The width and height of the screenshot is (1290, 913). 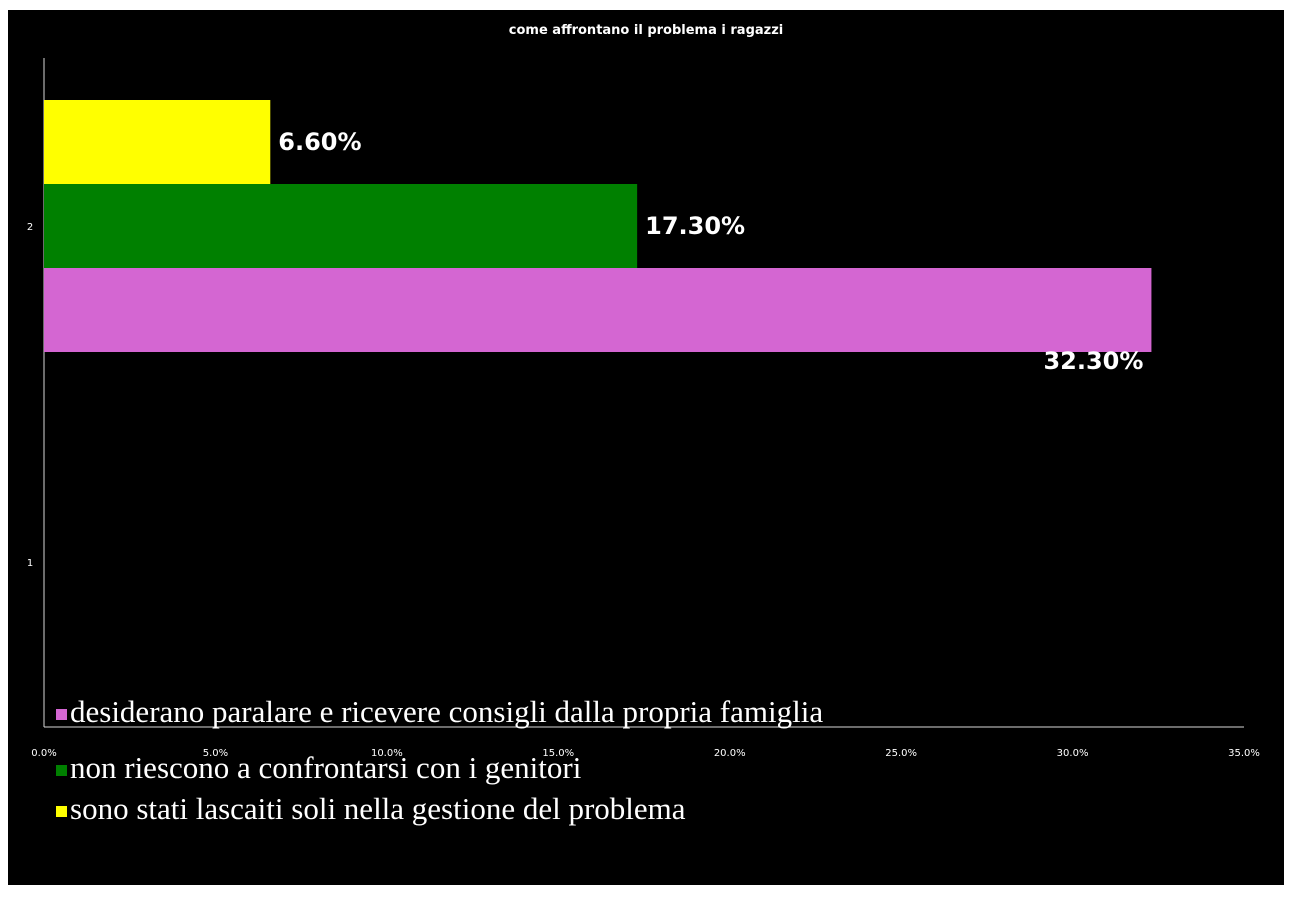 I want to click on x-tick-label: 35.0%, so click(x=1244, y=753).